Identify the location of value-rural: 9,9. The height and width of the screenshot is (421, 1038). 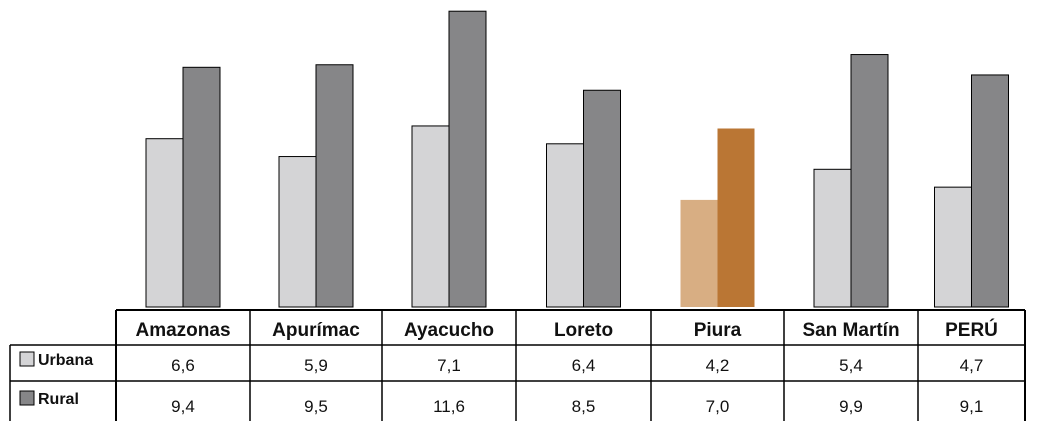
(851, 406).